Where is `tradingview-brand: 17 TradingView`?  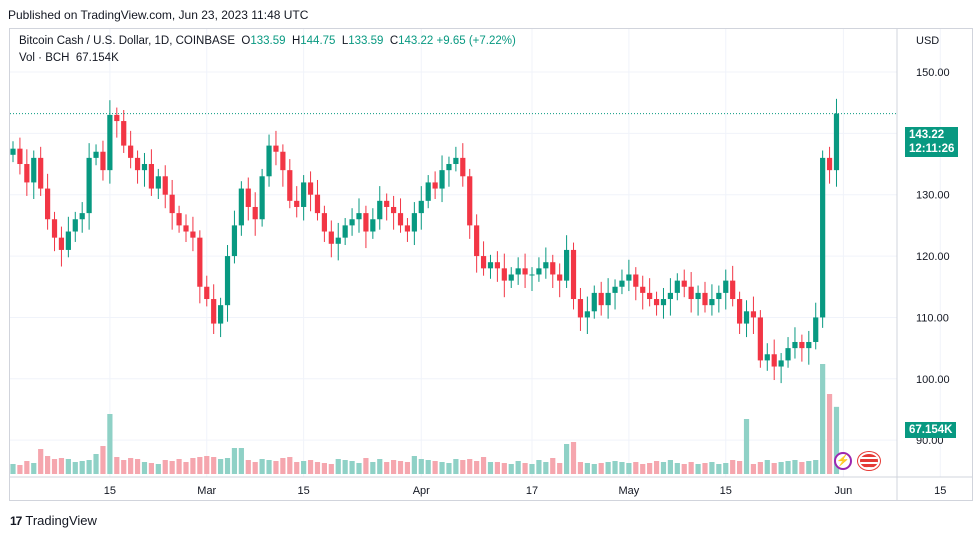
tradingview-brand: 17 TradingView is located at coordinates (53, 520).